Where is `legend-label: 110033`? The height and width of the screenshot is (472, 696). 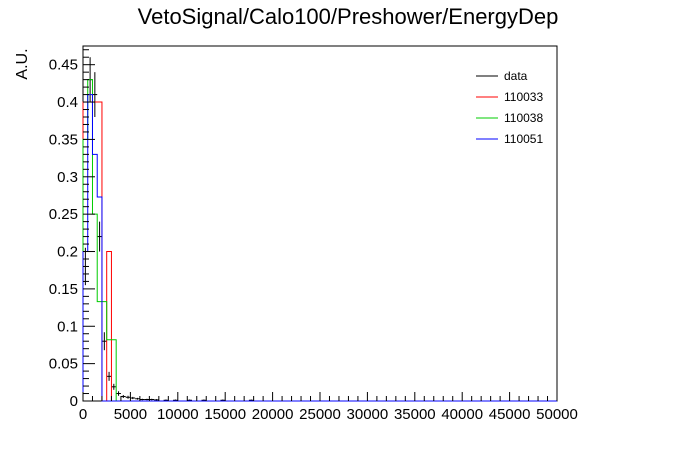
legend-label: 110033 is located at coordinates (523, 97).